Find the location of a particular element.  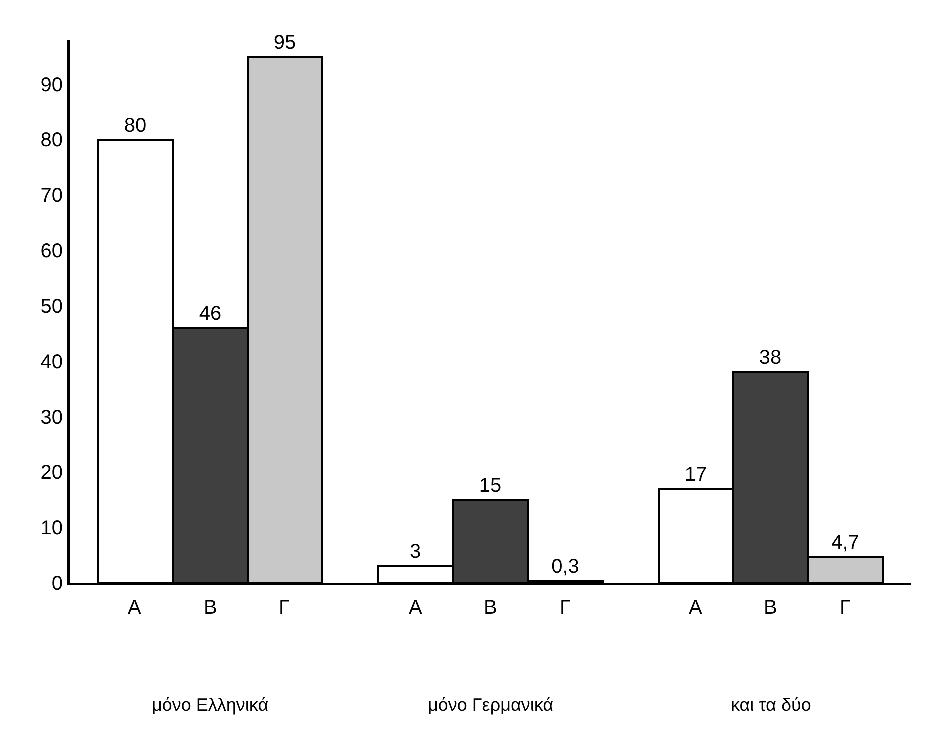

y-tick-label: 10 is located at coordinates (51, 529).